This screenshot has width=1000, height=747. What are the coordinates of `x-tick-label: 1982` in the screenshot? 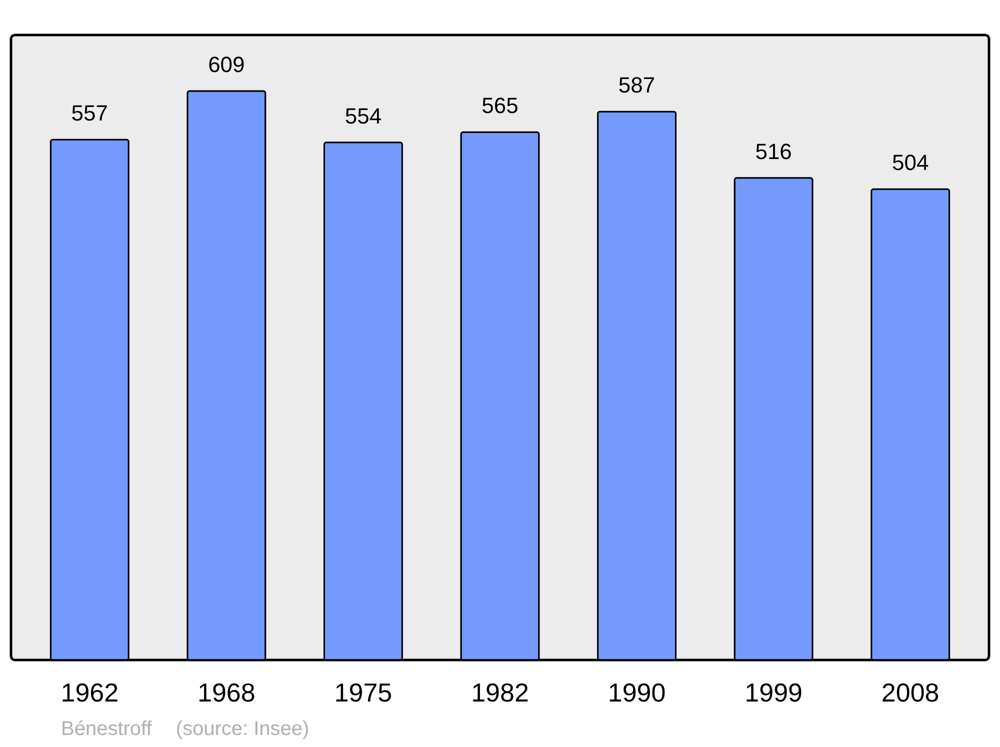 It's located at (500, 693).